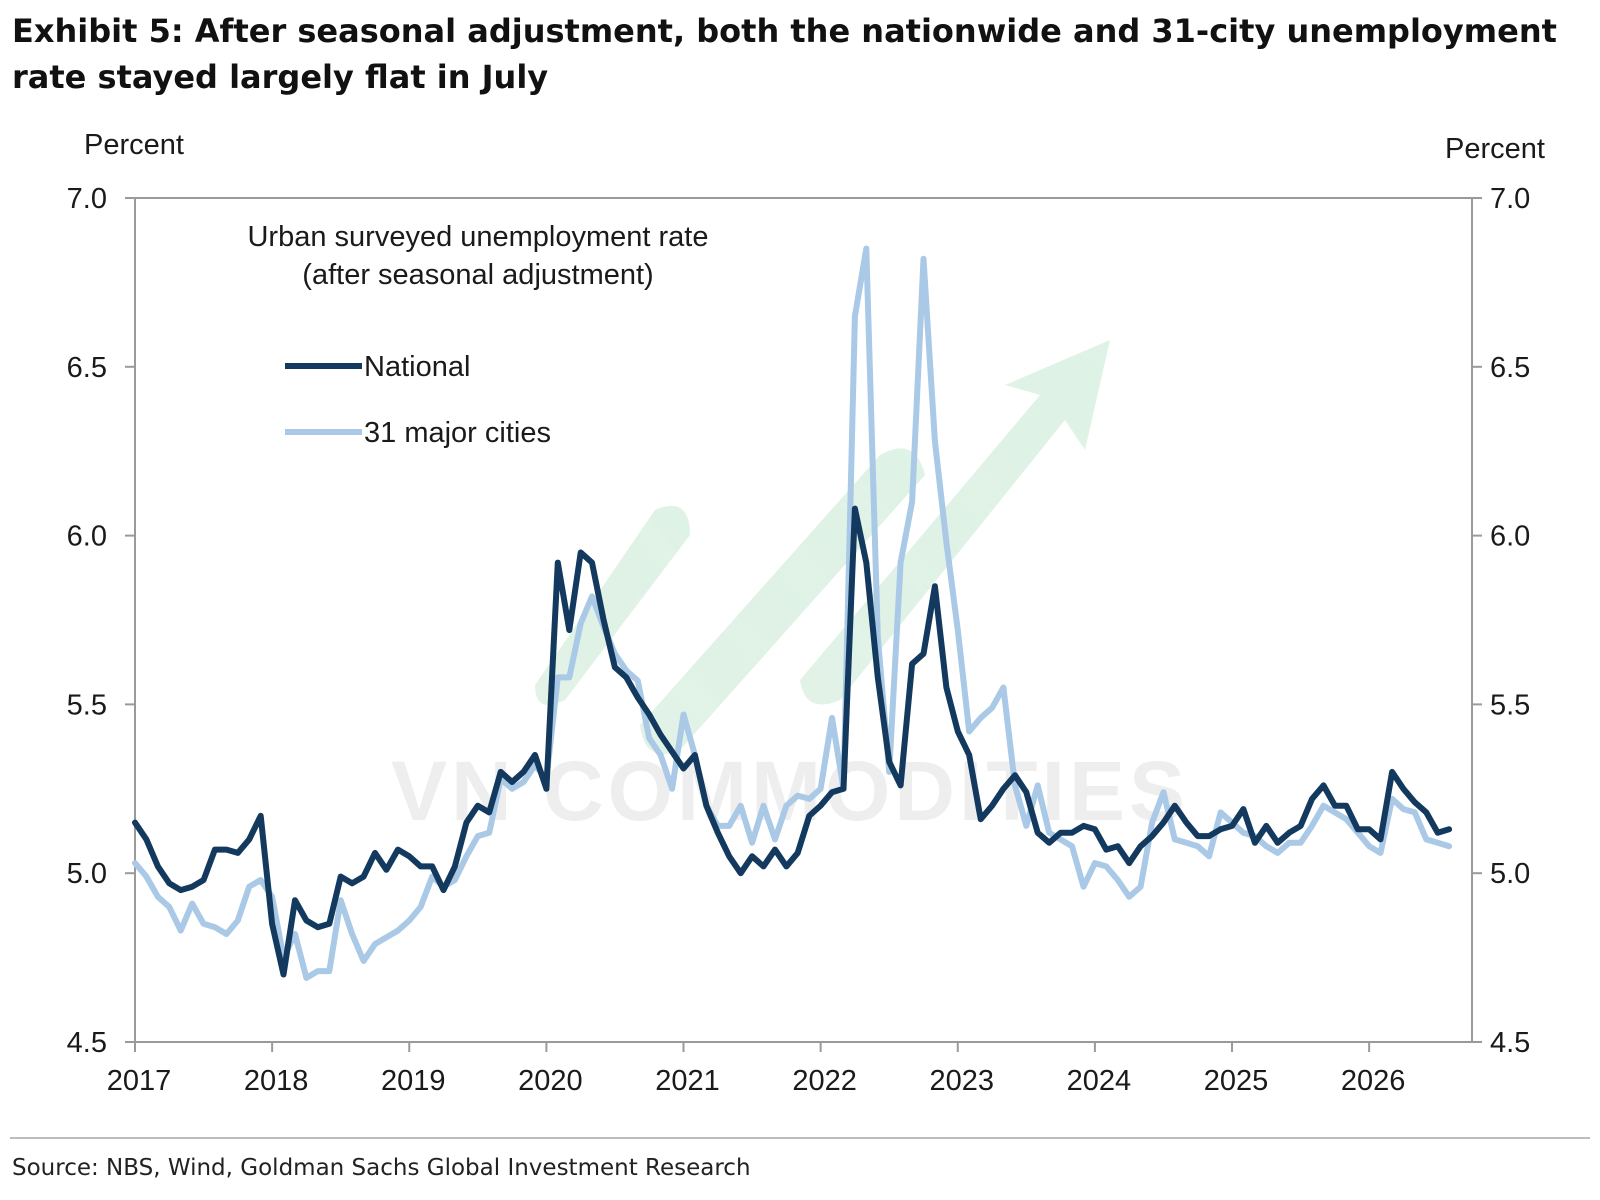 The height and width of the screenshot is (1200, 1600). What do you see at coordinates (87, 537) in the screenshot?
I see `y-tick-label-left: 6.0` at bounding box center [87, 537].